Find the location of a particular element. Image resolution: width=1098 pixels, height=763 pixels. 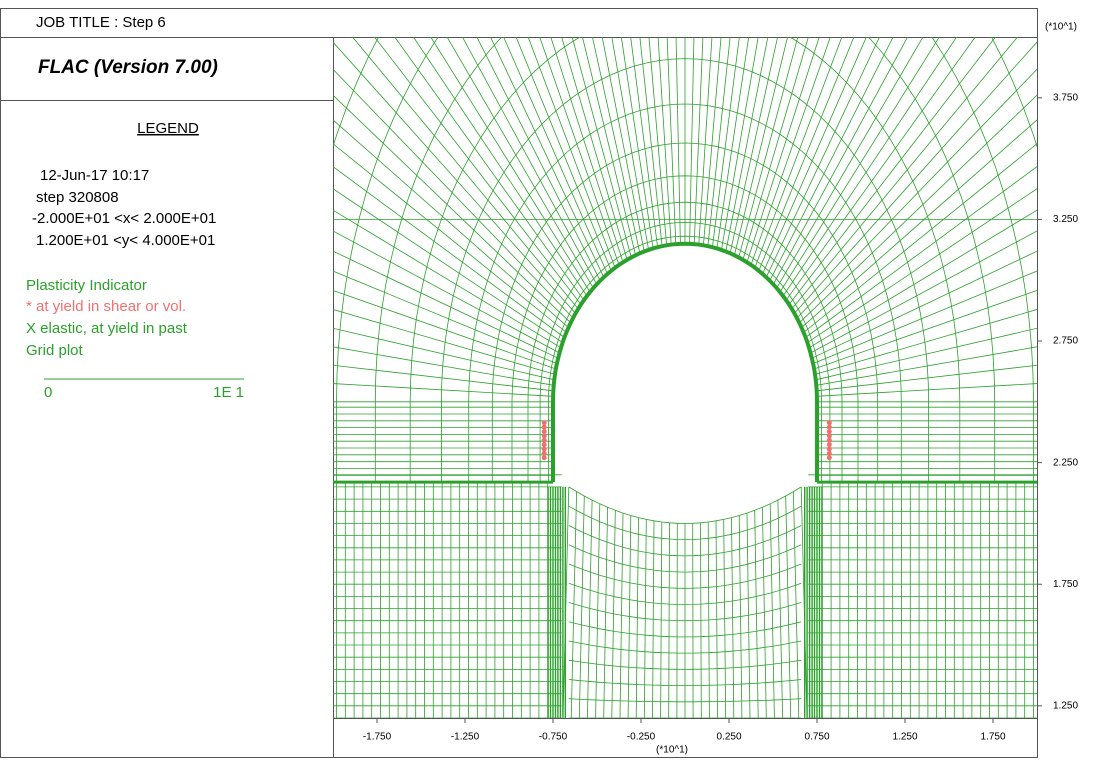

y-scale-label: (*10^1) is located at coordinates (1061, 27).